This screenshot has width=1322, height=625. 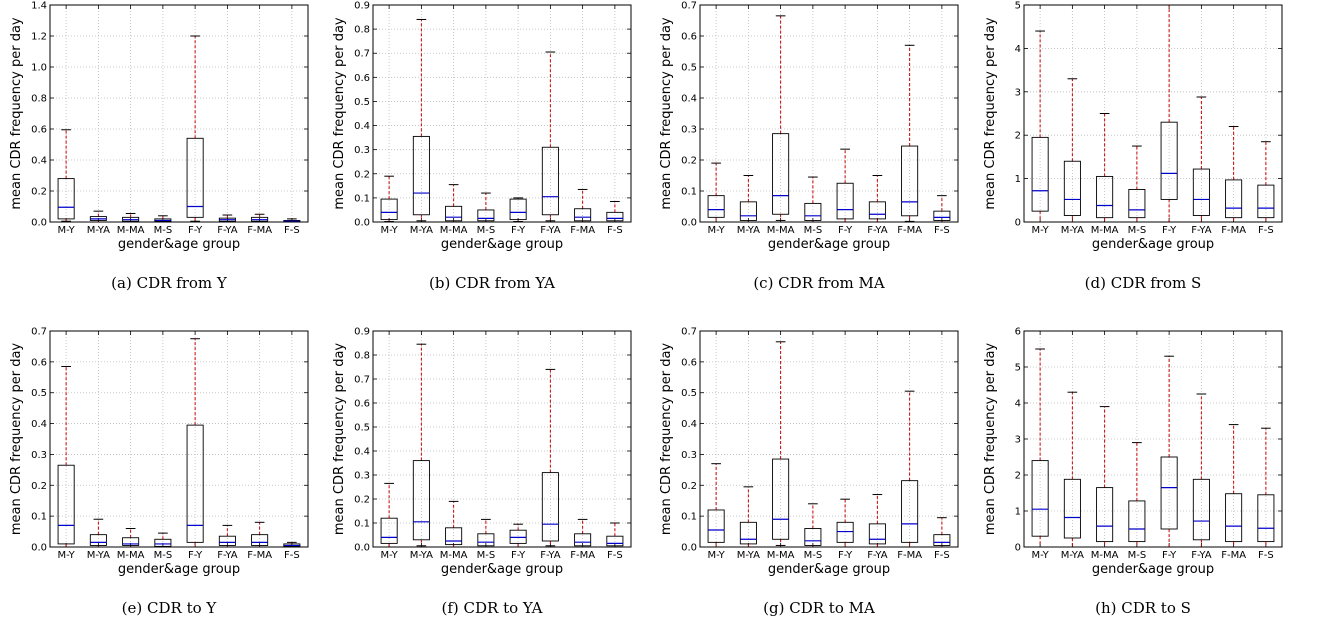 I want to click on y-tick-label: 0.3, so click(x=362, y=150).